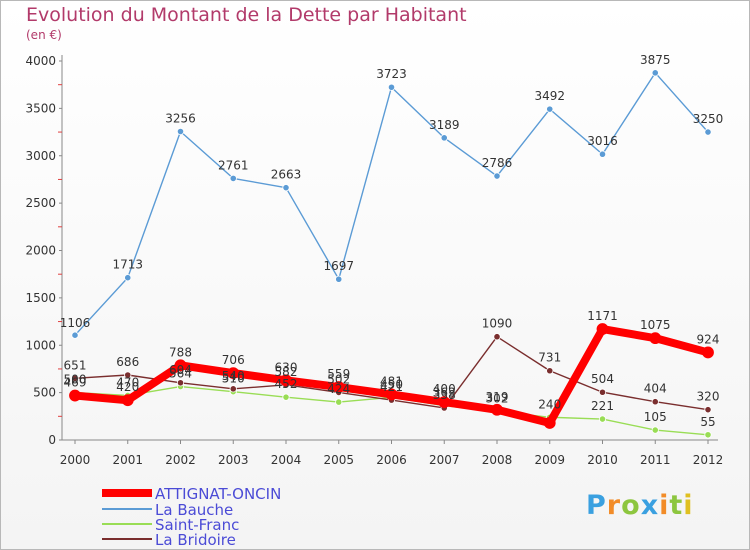  I want to click on data-label: 3875, so click(655, 60).